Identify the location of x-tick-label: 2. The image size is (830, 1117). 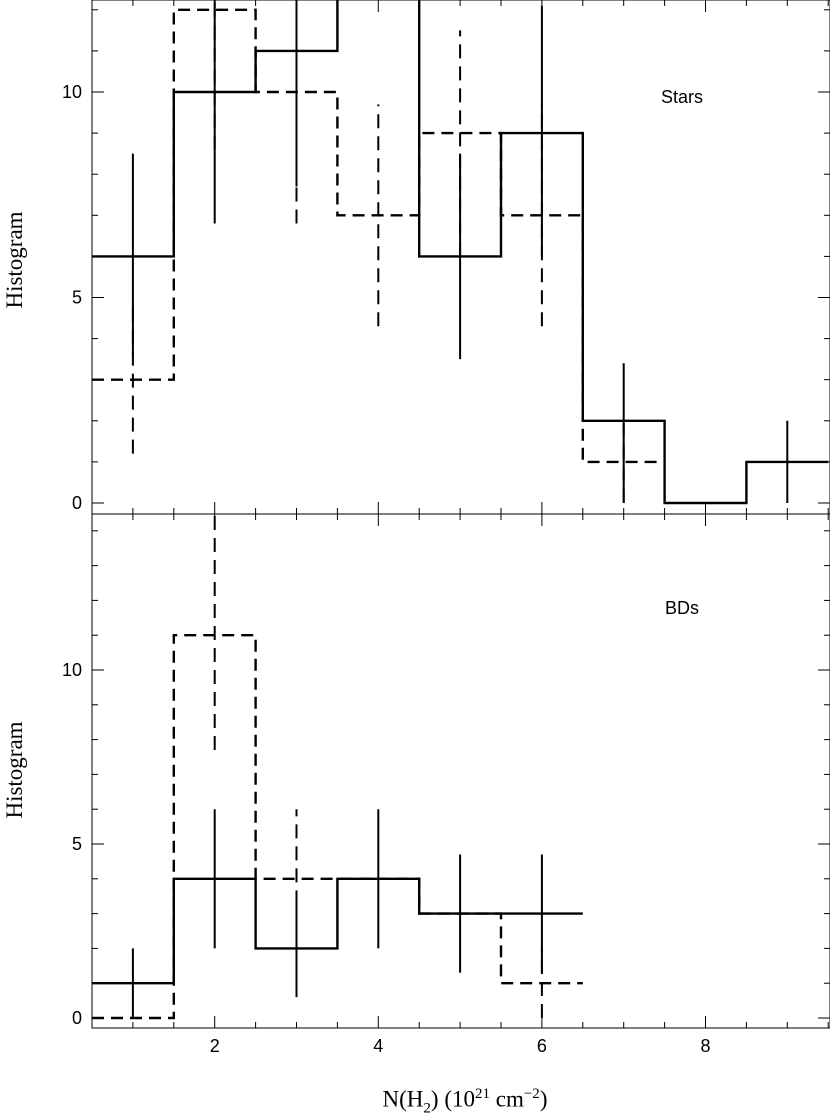
(215, 1046).